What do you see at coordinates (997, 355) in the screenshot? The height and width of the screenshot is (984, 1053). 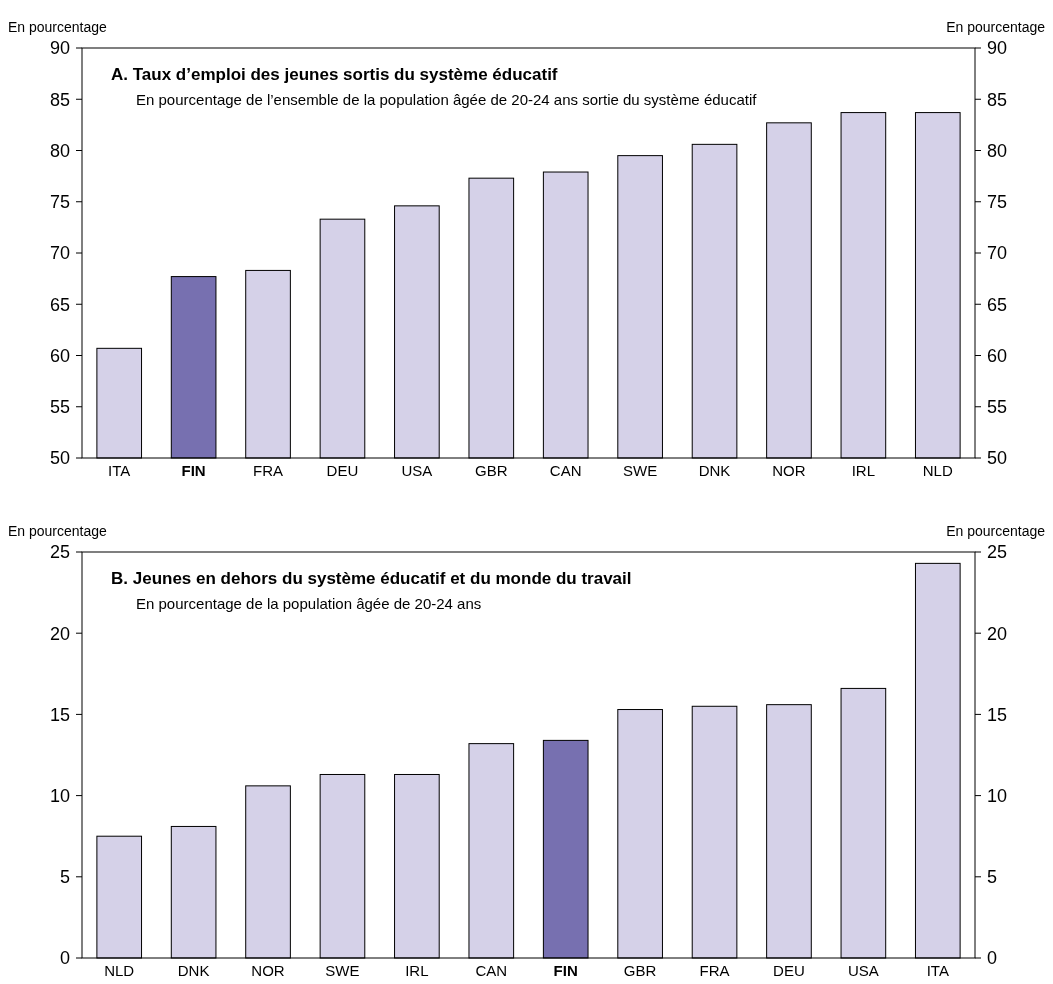 I see `y2-tick-label: 60` at bounding box center [997, 355].